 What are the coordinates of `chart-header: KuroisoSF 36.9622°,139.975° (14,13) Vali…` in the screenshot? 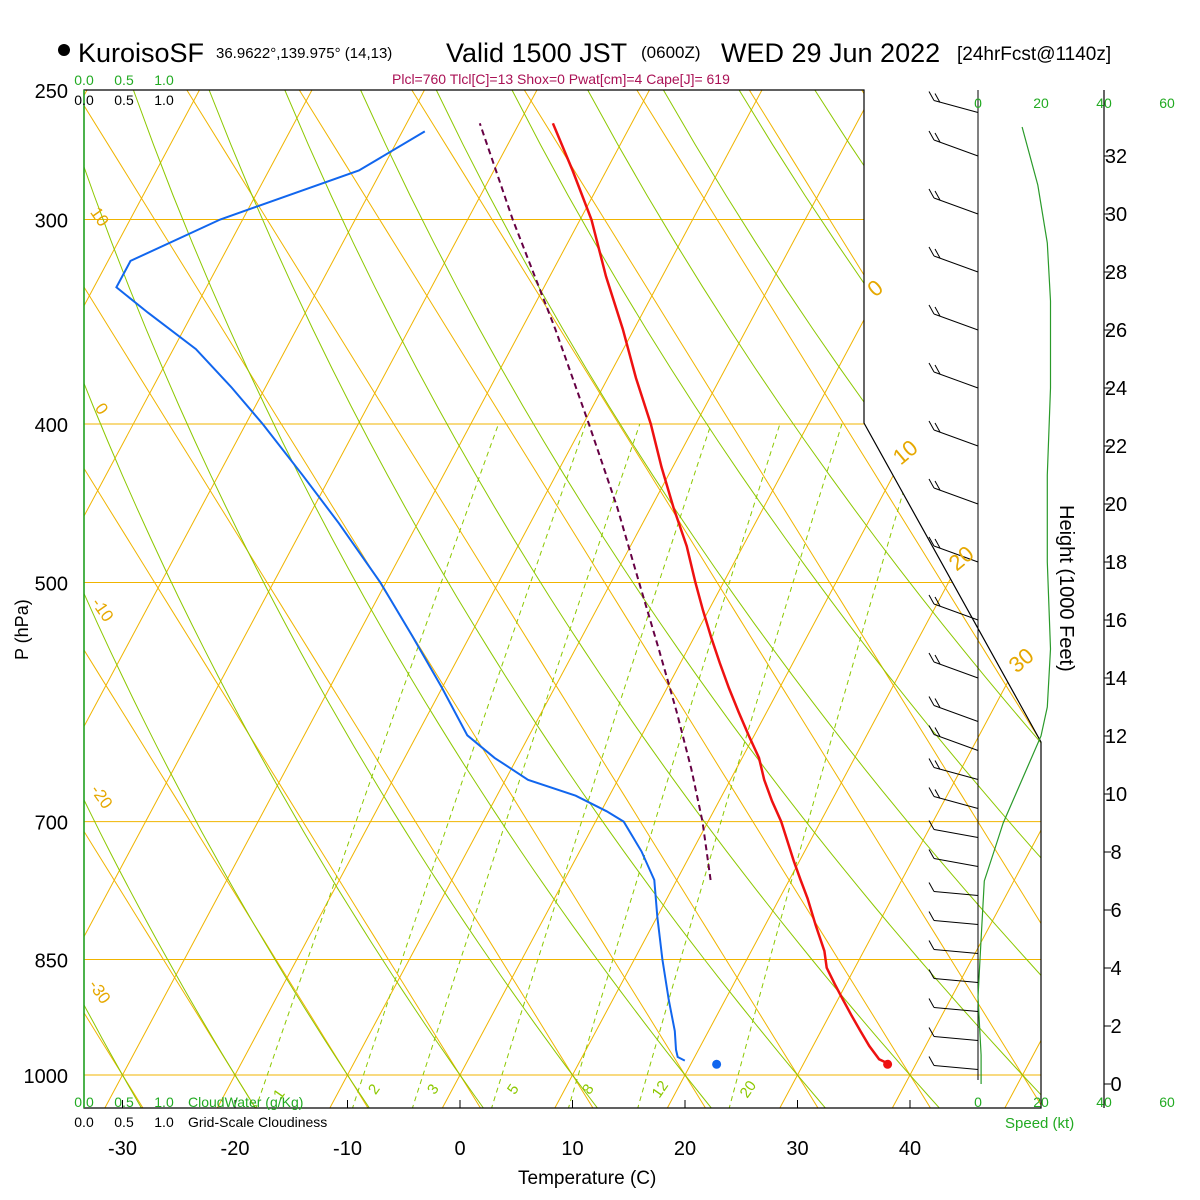 It's located at (584, 62).